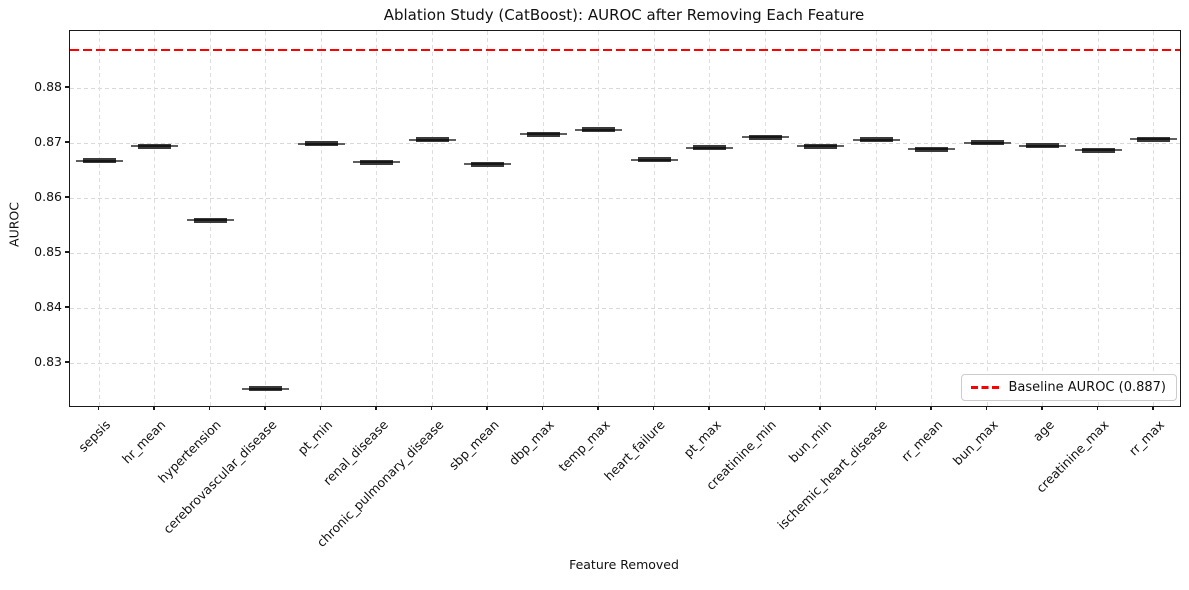 The image size is (1189, 590). What do you see at coordinates (210, 220) in the screenshot?
I see `box-median-hypertension` at bounding box center [210, 220].